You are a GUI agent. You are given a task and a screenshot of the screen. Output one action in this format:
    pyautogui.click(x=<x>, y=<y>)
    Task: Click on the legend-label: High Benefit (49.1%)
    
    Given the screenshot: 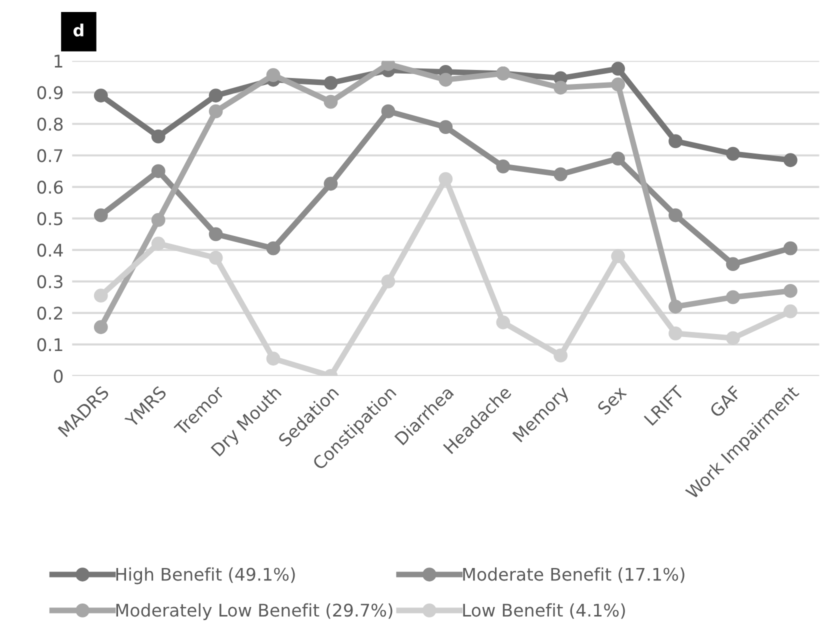 What is the action you would take?
    pyautogui.click(x=205, y=575)
    